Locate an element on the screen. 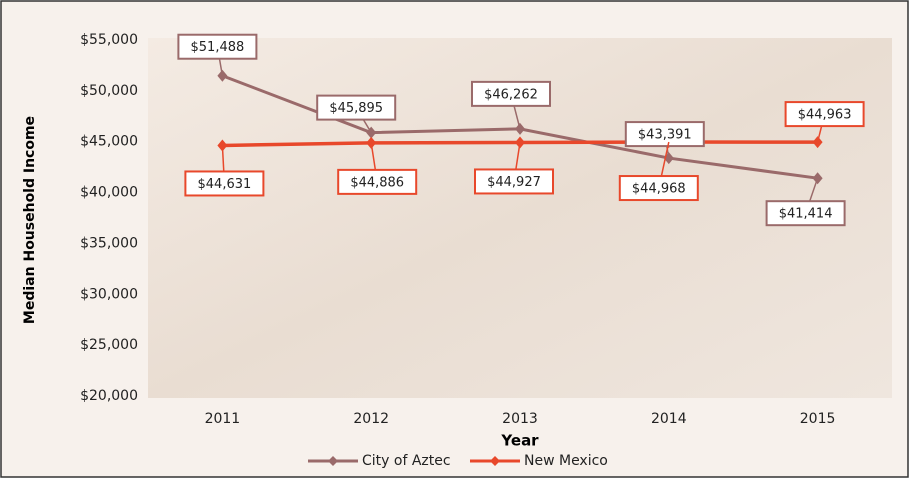 Image resolution: width=909 pixels, height=482 pixels. y-tick-label: $45,000 is located at coordinates (109, 142).